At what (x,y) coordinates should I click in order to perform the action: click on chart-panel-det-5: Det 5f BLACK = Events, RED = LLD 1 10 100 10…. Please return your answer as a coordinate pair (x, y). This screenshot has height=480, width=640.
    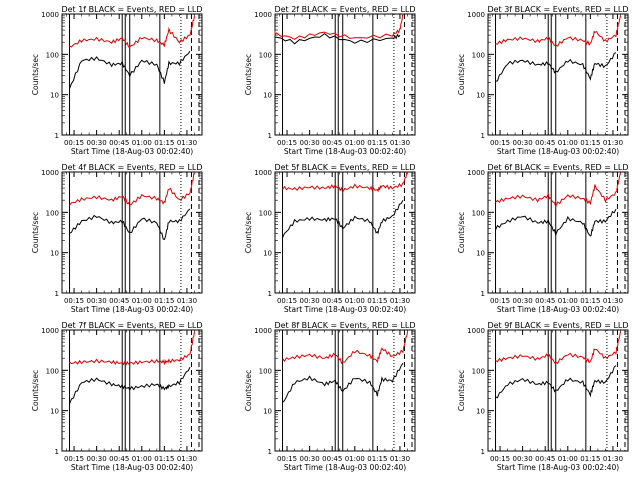
    Looking at the image, I should click on (330, 238).